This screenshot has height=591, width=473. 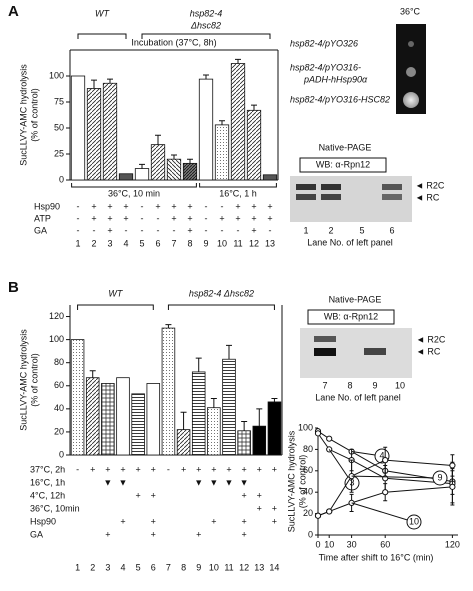 What do you see at coordinates (391, 230) in the screenshot?
I see `lane-label: 6` at bounding box center [391, 230].